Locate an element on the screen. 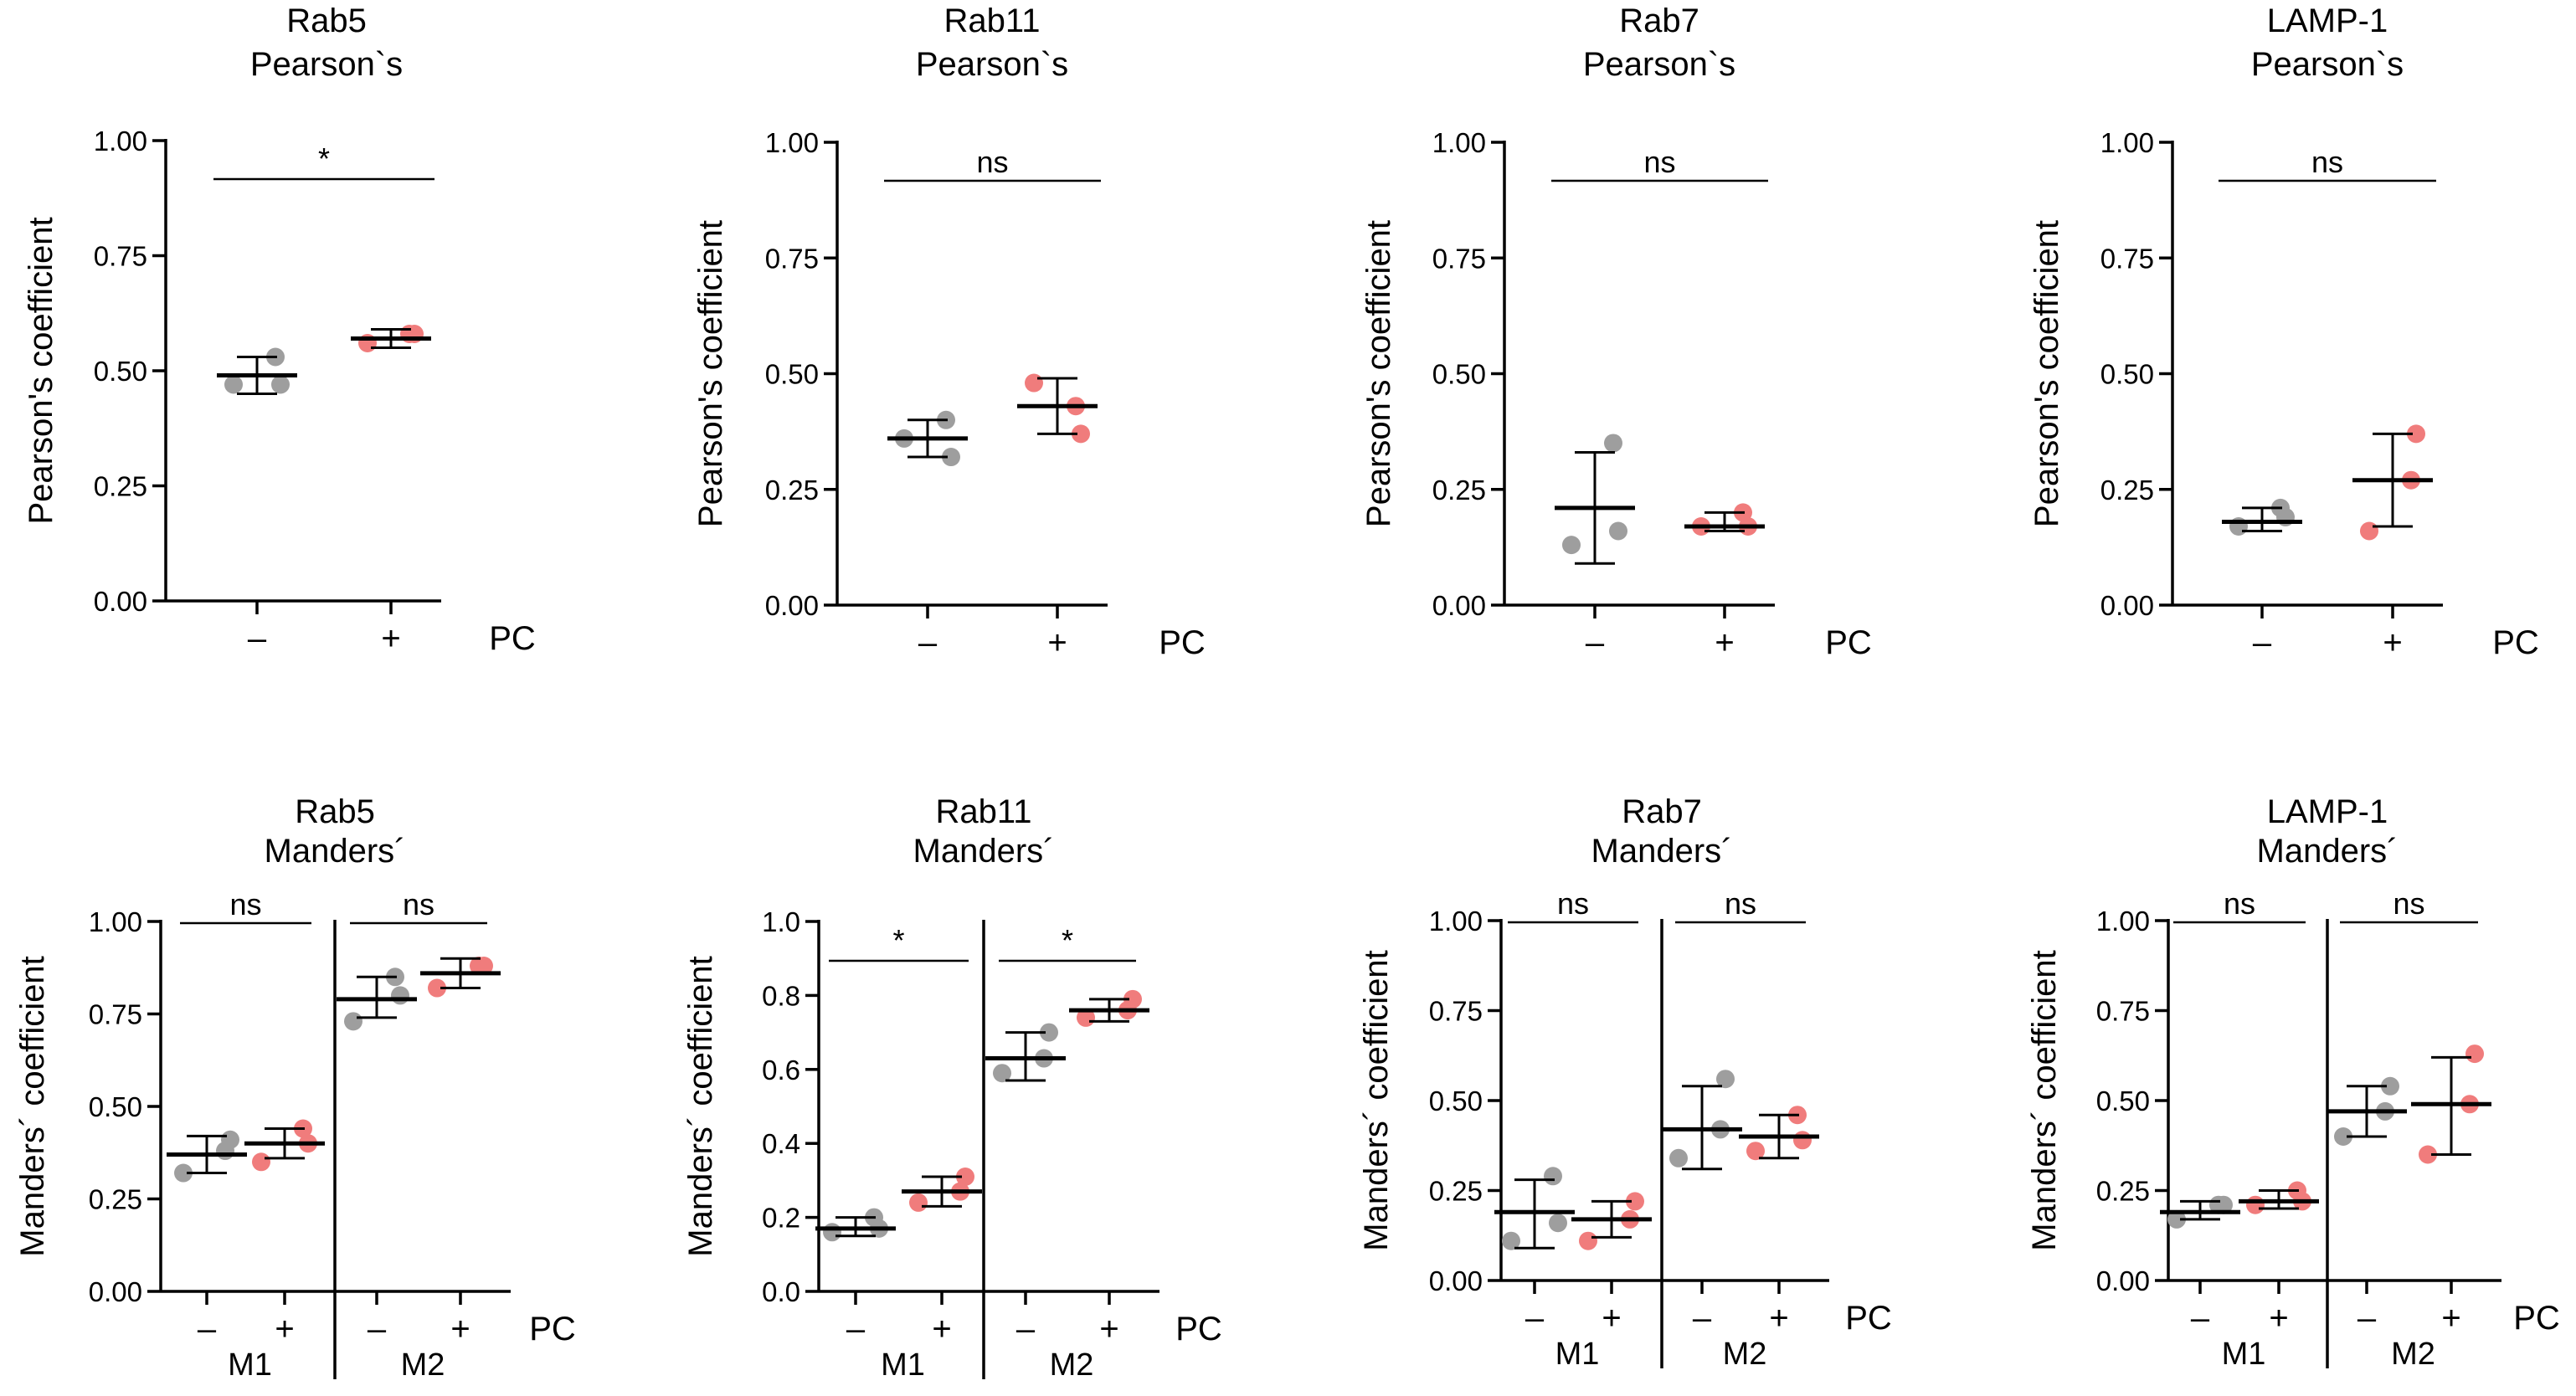 This screenshot has width=2576, height=1396. chart-title-line2: Pearson`s is located at coordinates (1659, 65).